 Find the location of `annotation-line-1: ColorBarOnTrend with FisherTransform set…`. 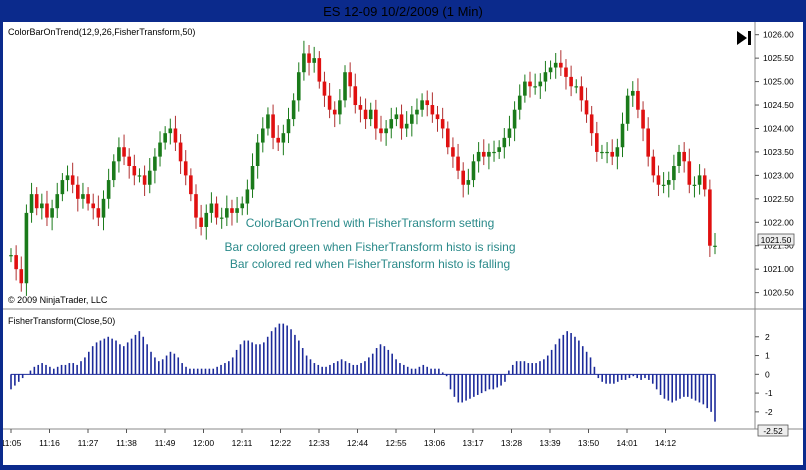

annotation-line-1: ColorBarOnTrend with FisherTransform set… is located at coordinates (370, 223).